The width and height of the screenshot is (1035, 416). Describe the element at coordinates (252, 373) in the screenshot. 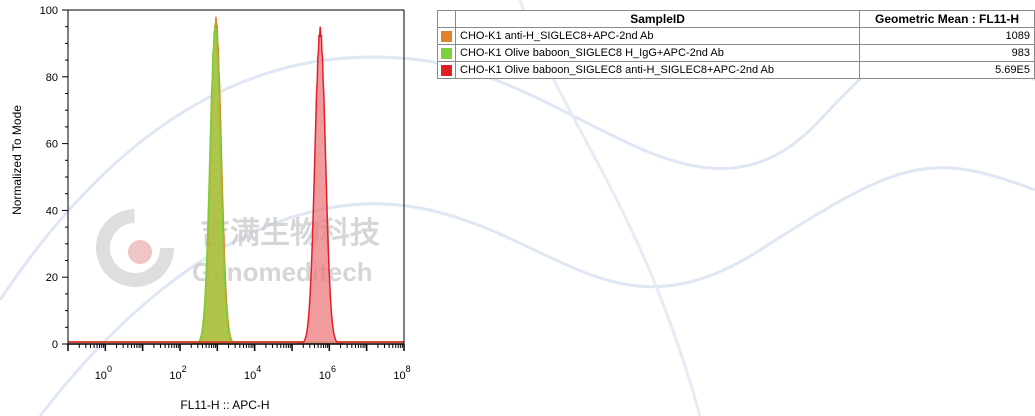

I see `x-tick-label: 10⁴` at that location.